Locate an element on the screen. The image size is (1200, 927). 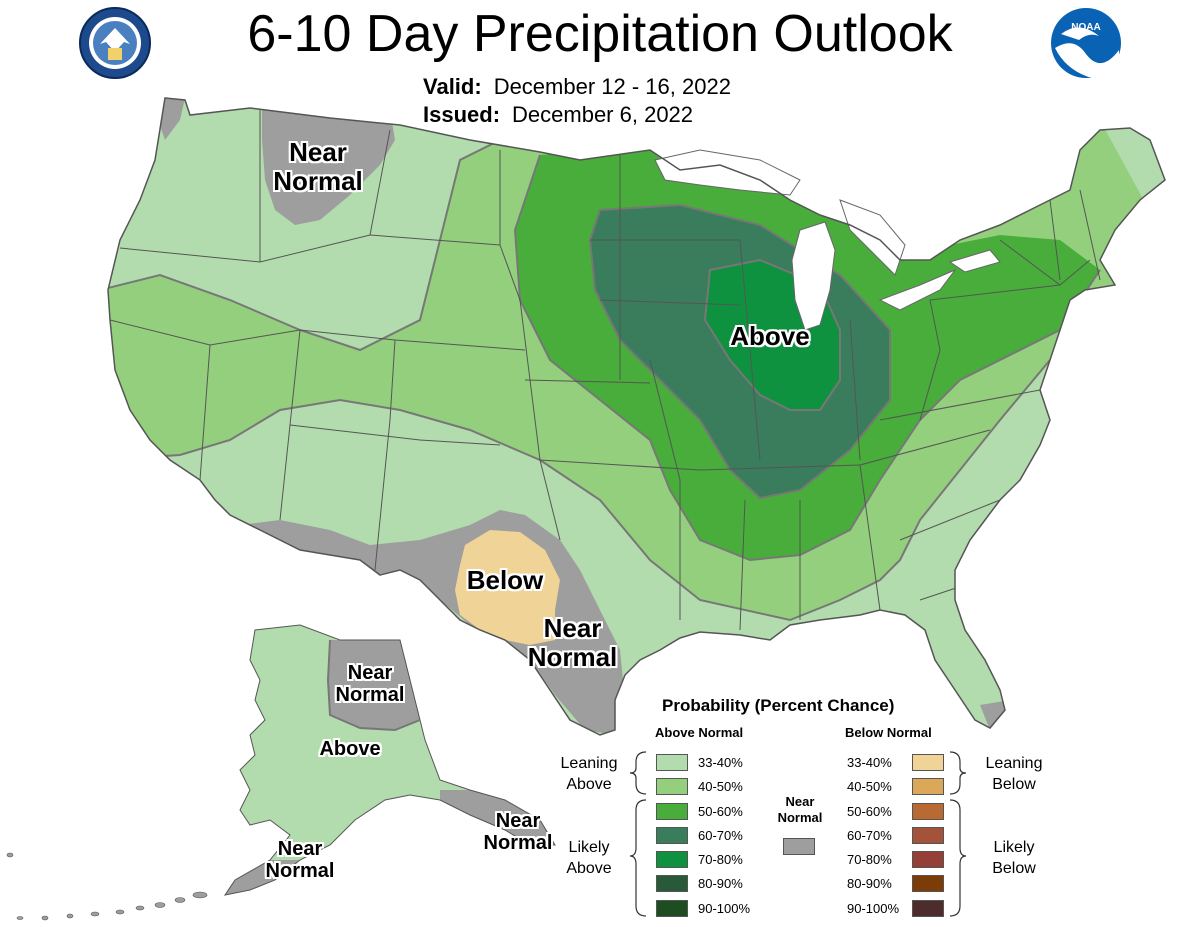
legend-below-label: 70-80% is located at coordinates (869, 859).